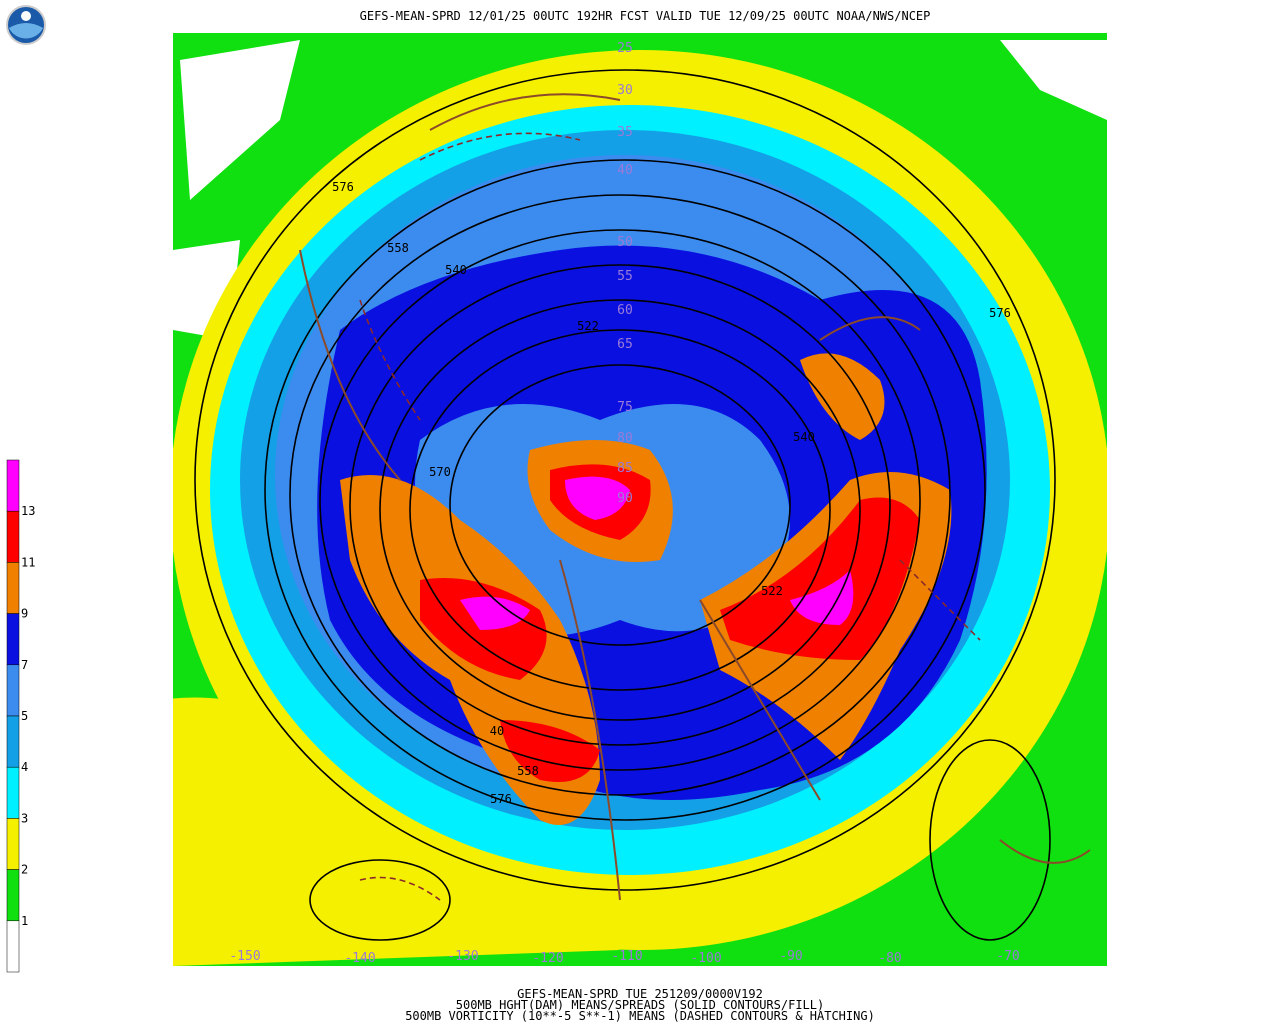 The width and height of the screenshot is (1280, 1028). I want to click on lon-label: -80, so click(889, 958).